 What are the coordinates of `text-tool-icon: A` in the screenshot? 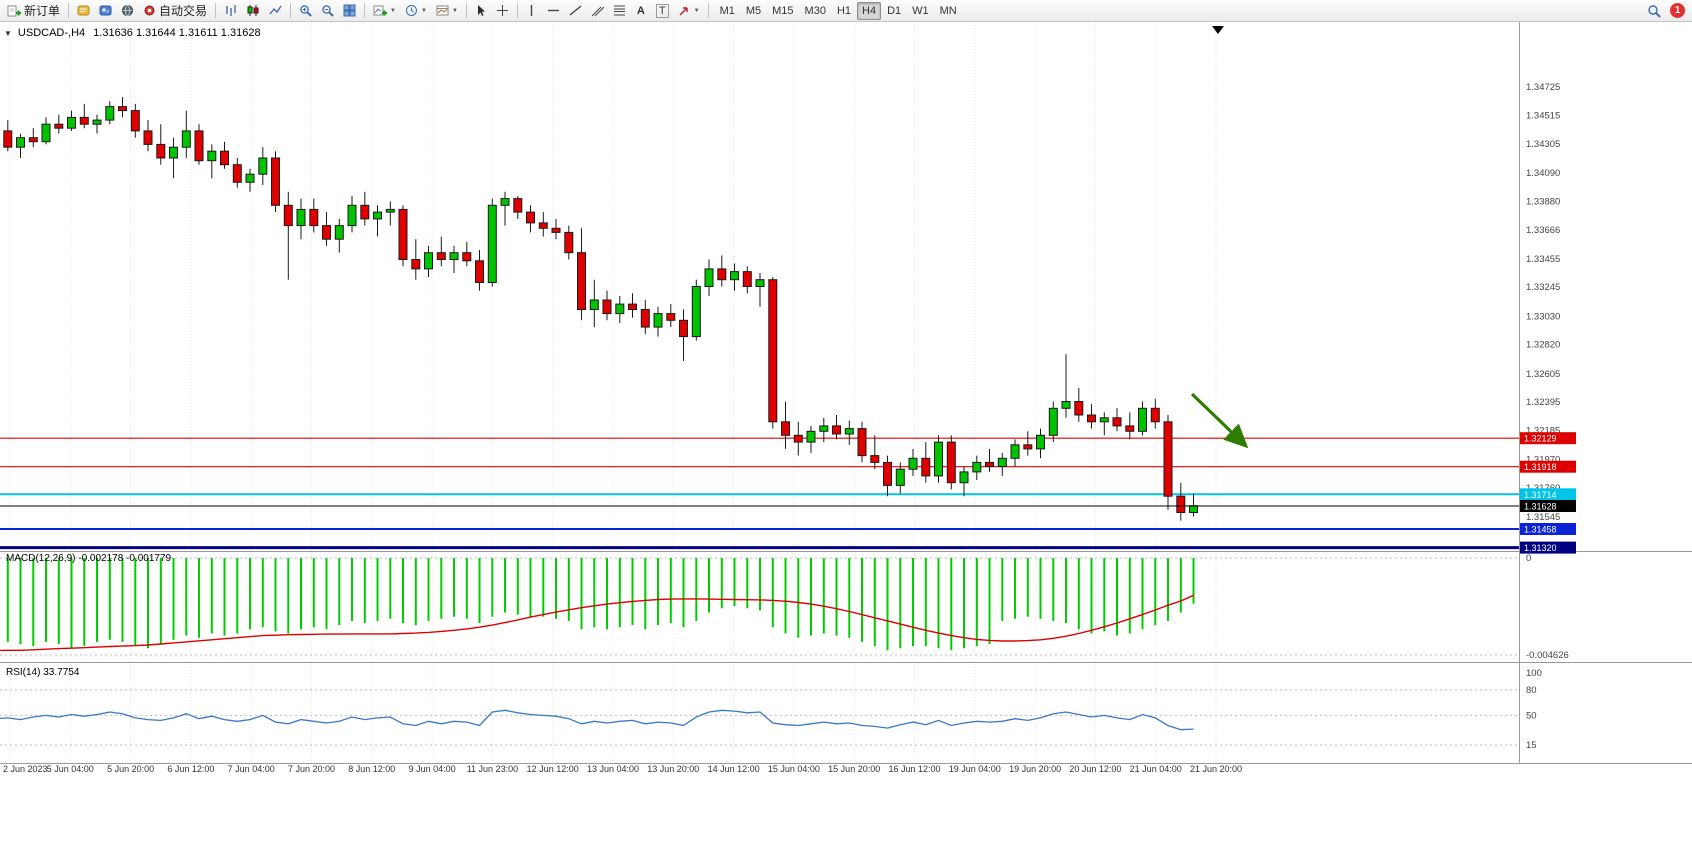 It's located at (640, 10).